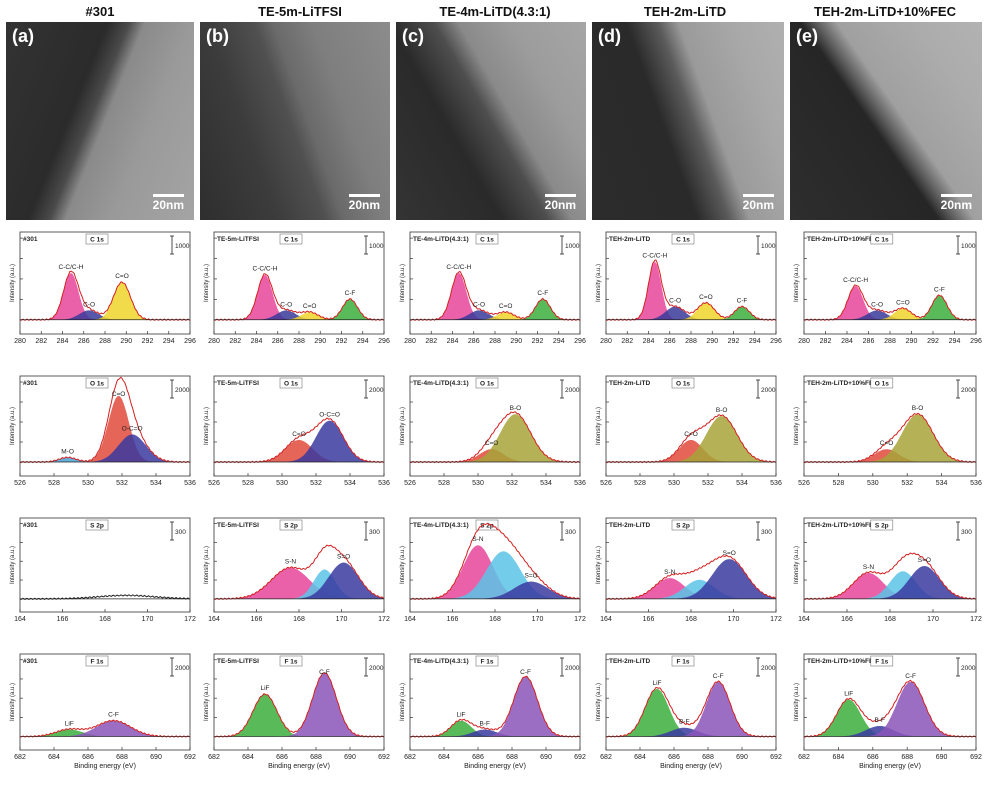 The width and height of the screenshot is (988, 796). I want to click on x-tick-label: 172, so click(580, 619).